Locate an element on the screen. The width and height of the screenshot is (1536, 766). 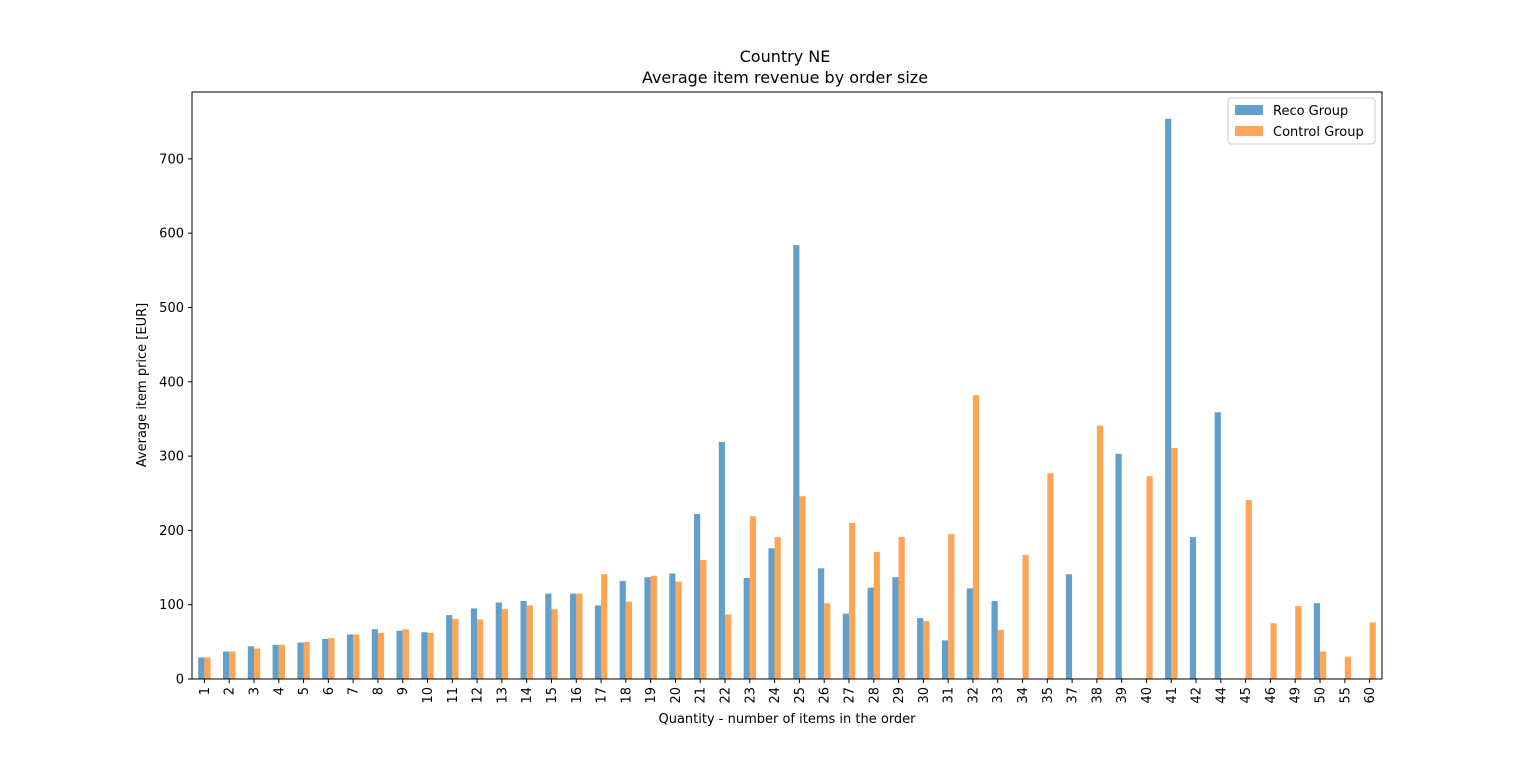
legend-label-control-group: Control Group is located at coordinates (1318, 132).